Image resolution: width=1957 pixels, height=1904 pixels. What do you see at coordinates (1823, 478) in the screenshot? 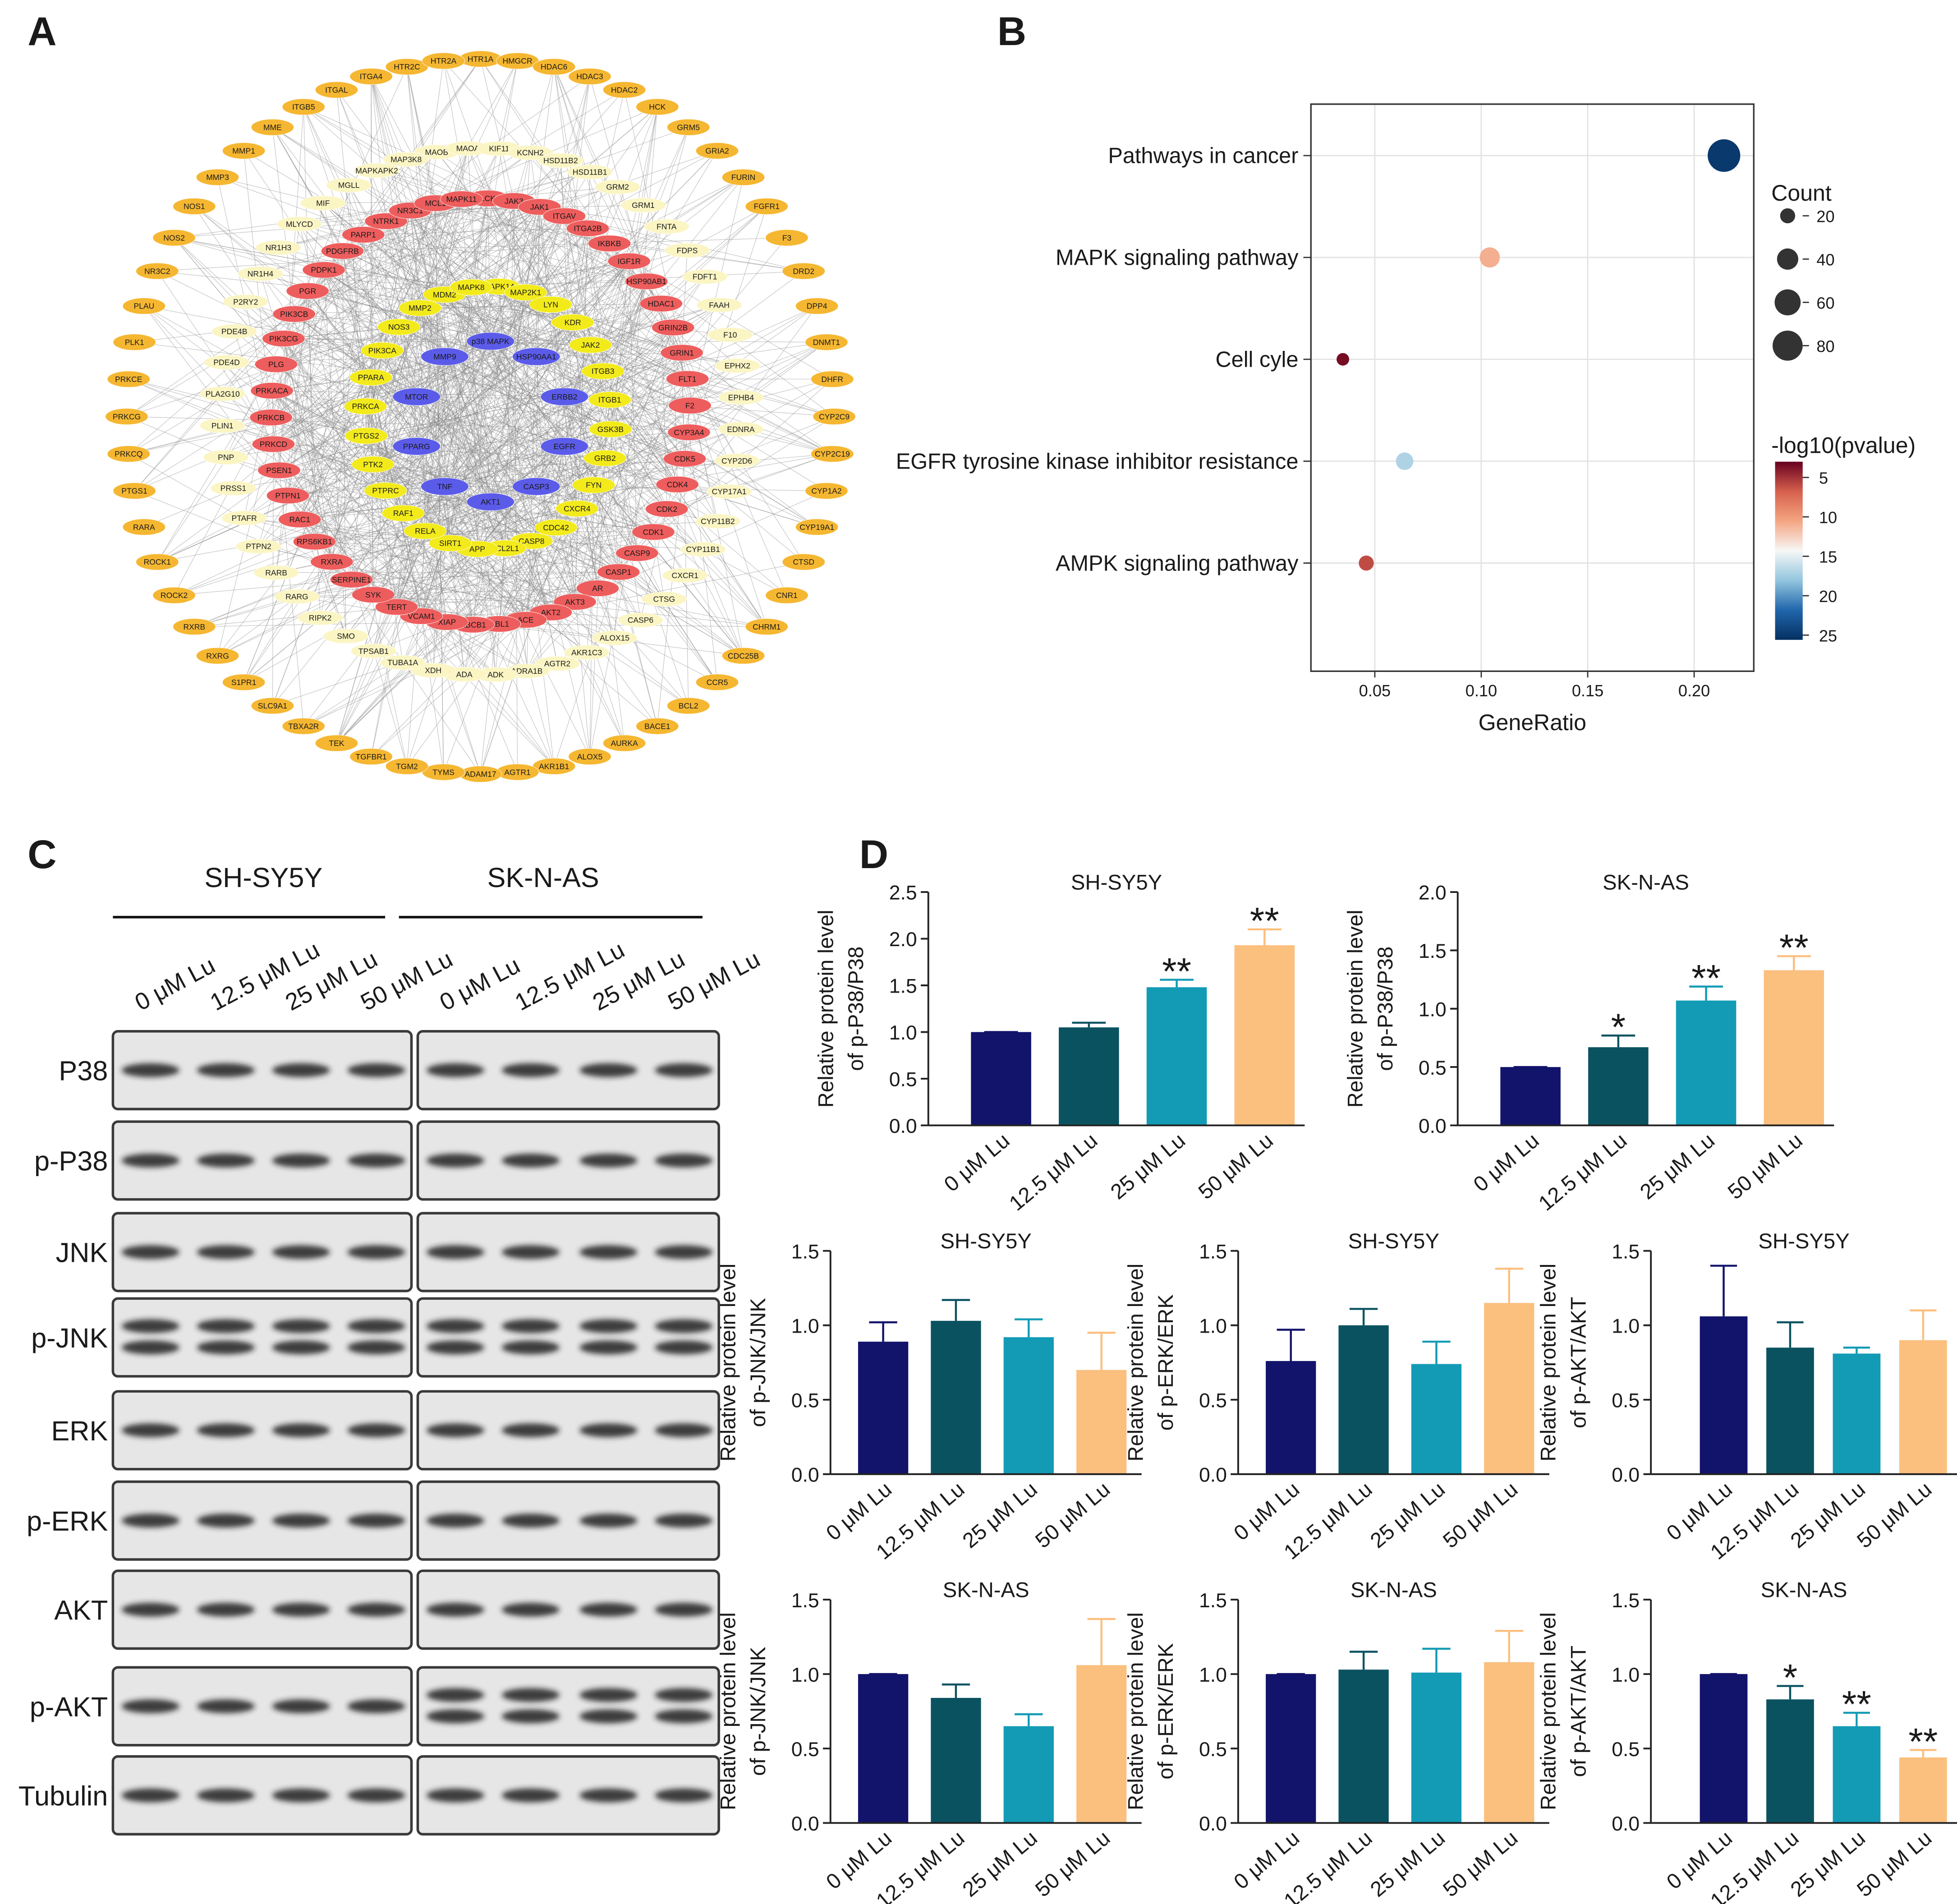
I see `colorbar-label: 5` at bounding box center [1823, 478].